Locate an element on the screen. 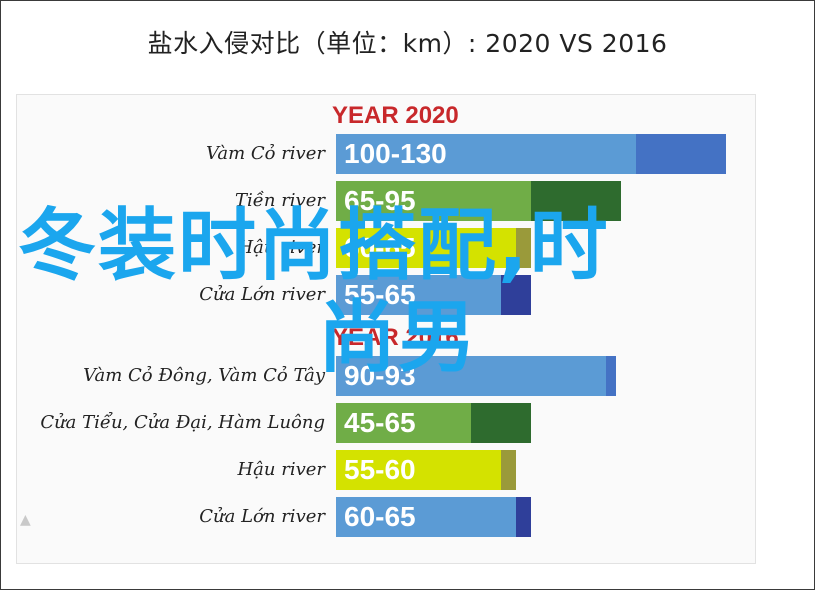 This screenshot has height=590, width=815. bar-0-2: 60-65 is located at coordinates (433, 248).